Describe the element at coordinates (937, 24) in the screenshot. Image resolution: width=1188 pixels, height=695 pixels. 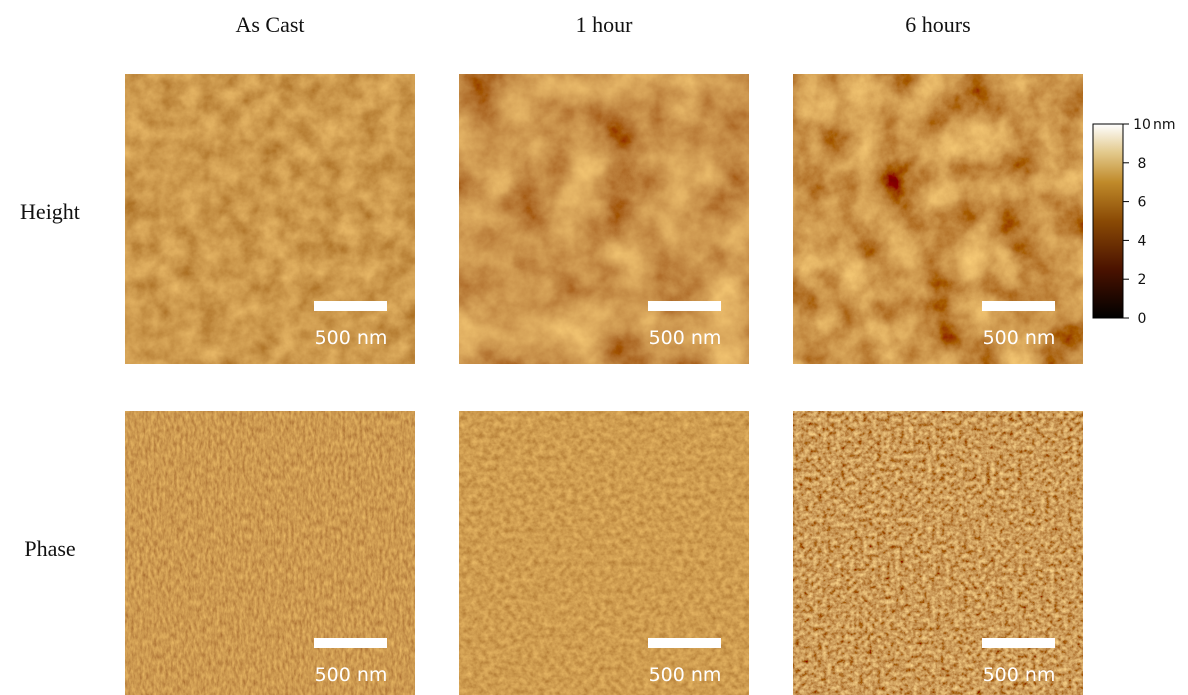
I see `column-header: 6 hours` at that location.